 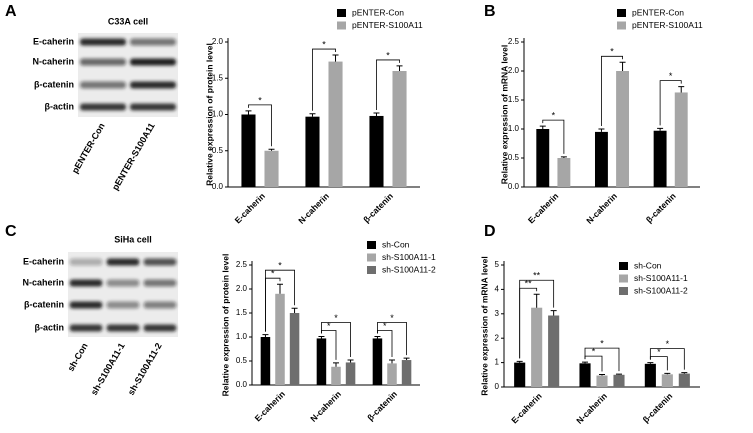 I want to click on legend-label: sh-S100A11-2, so click(x=661, y=290).